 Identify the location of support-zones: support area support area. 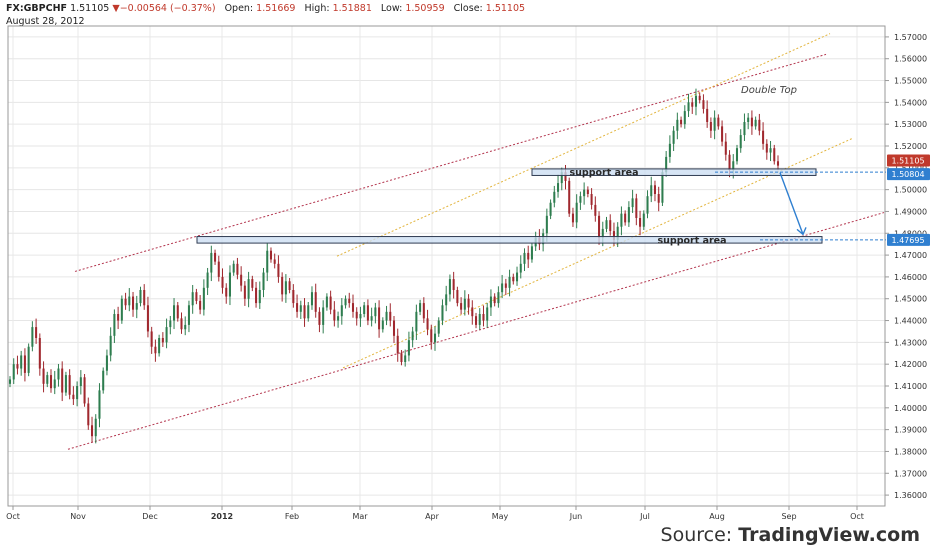
(541, 207).